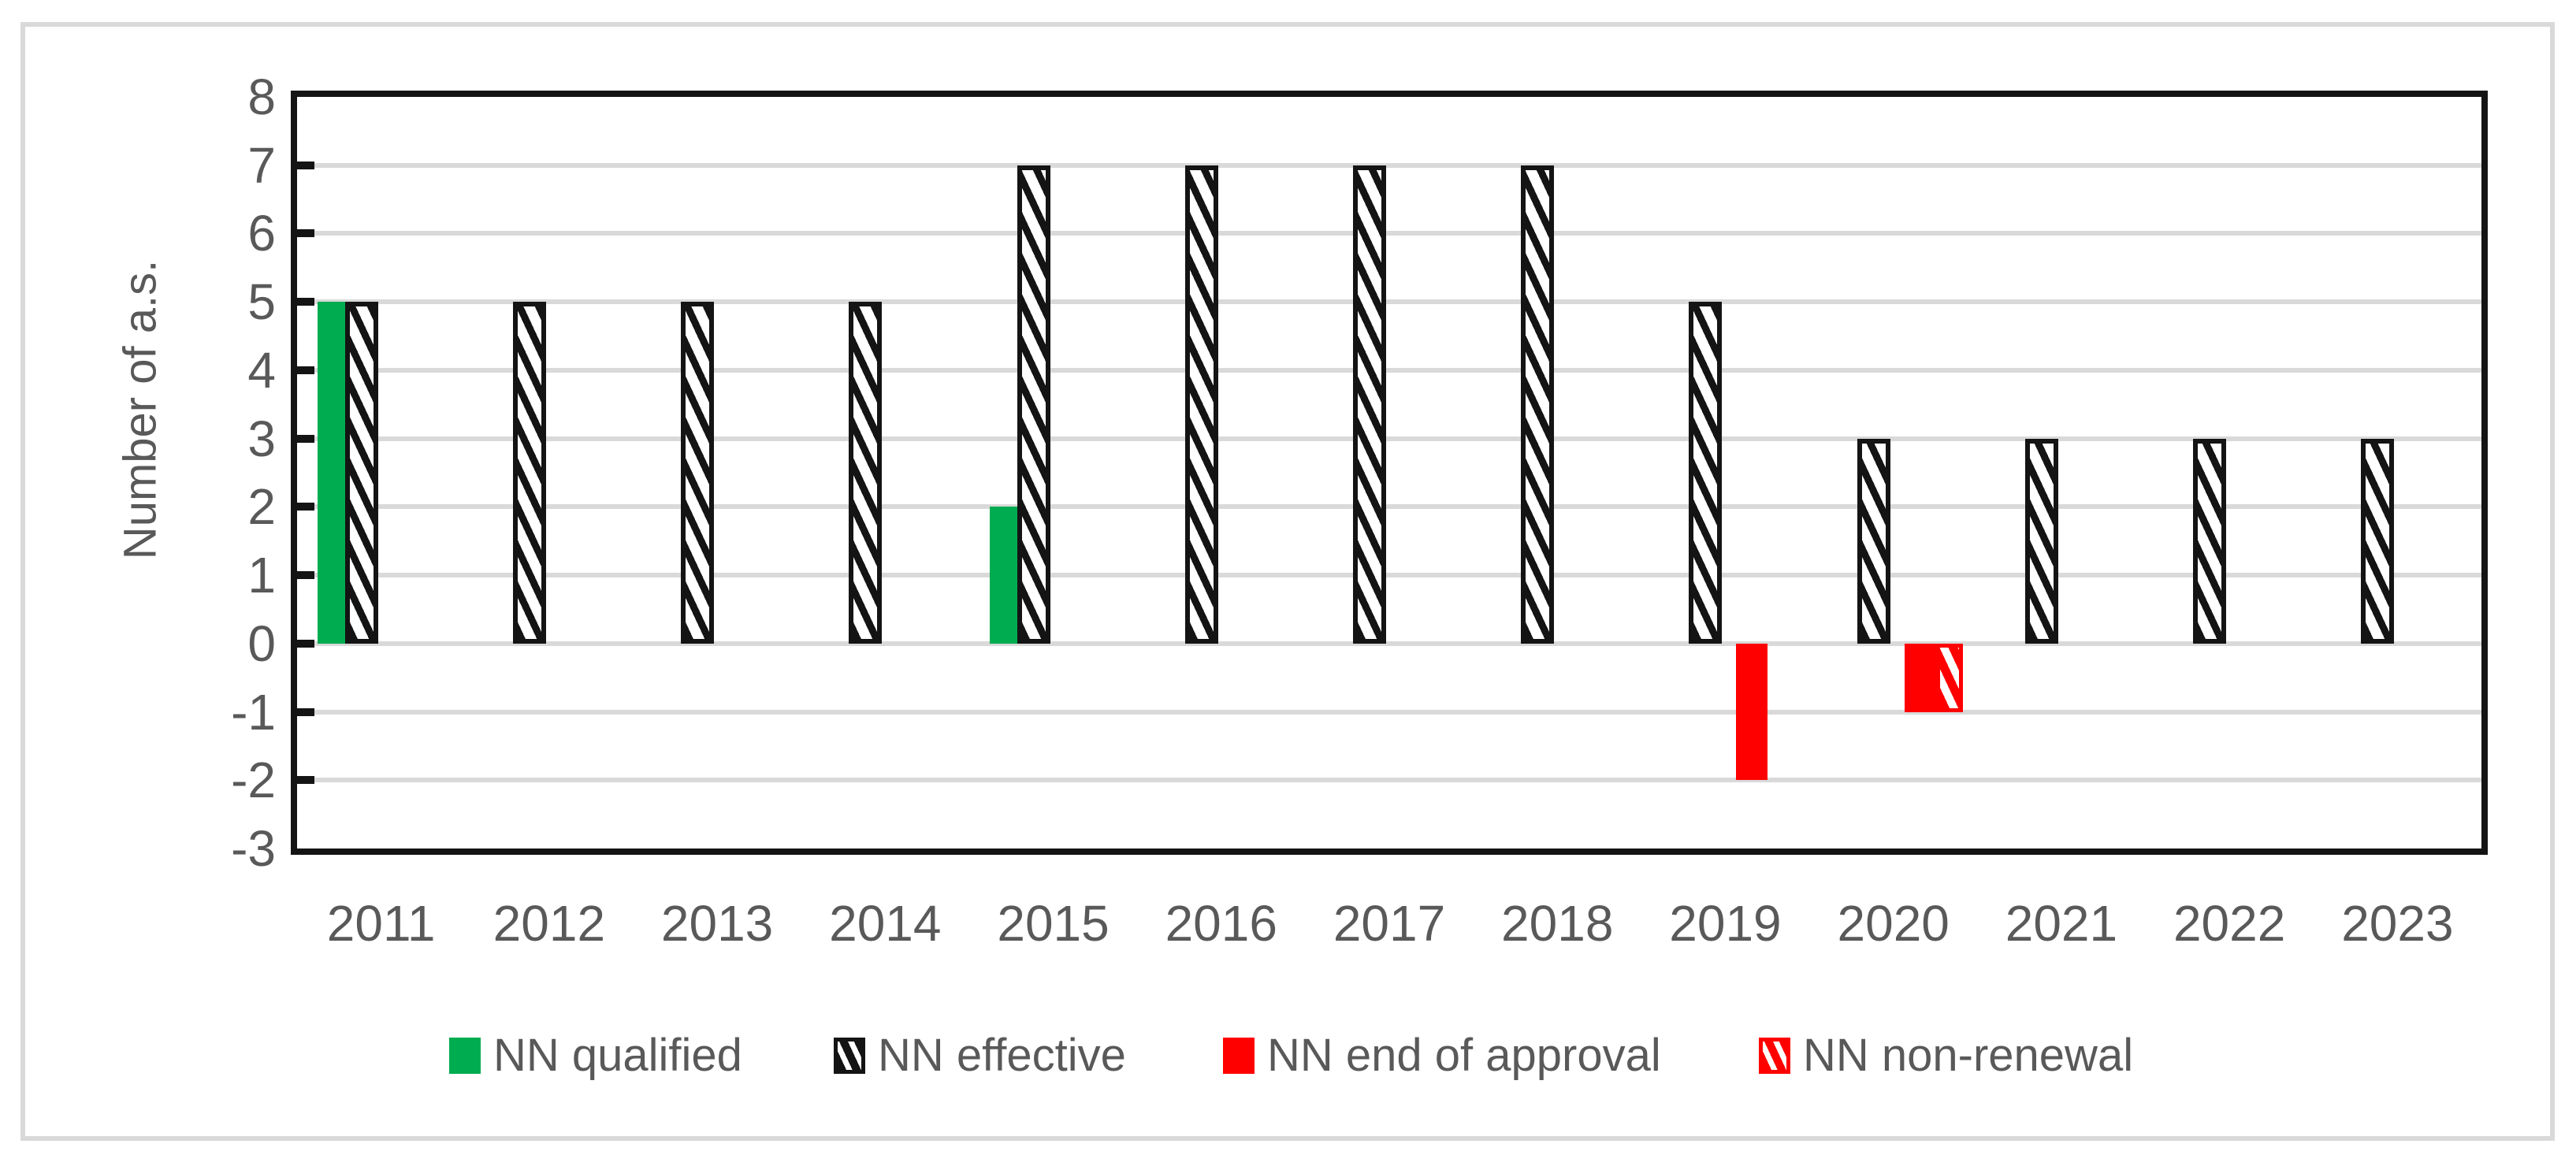 This screenshot has width=2576, height=1166. What do you see at coordinates (1389, 712) in the screenshot?
I see `gridline-y--1` at bounding box center [1389, 712].